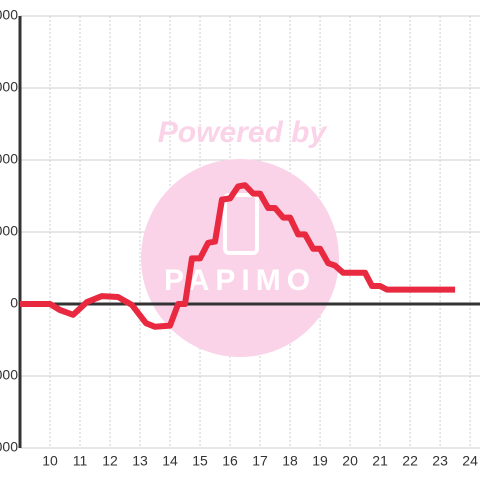 Image resolution: width=480 pixels, height=480 pixels. I want to click on y-tick-label: 6,000, so click(9, 159).